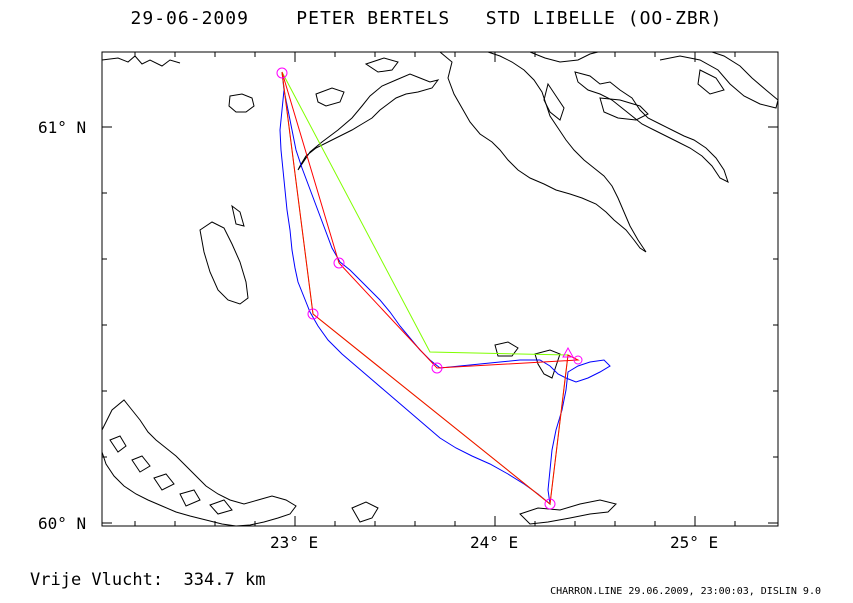  Describe the element at coordinates (62, 127) in the screenshot. I see `lat-label-61: 61° N` at that location.